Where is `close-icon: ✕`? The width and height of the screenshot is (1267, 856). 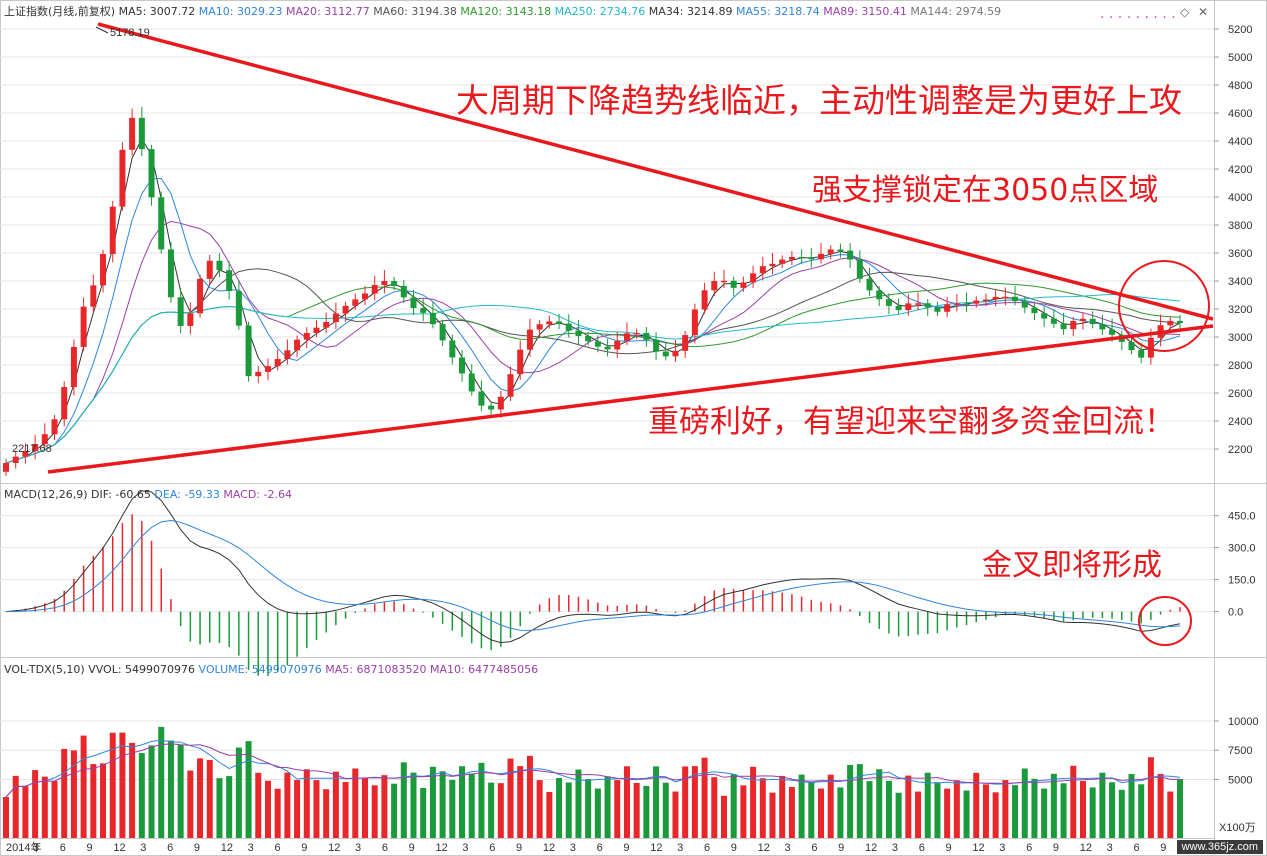 close-icon: ✕ is located at coordinates (1203, 12).